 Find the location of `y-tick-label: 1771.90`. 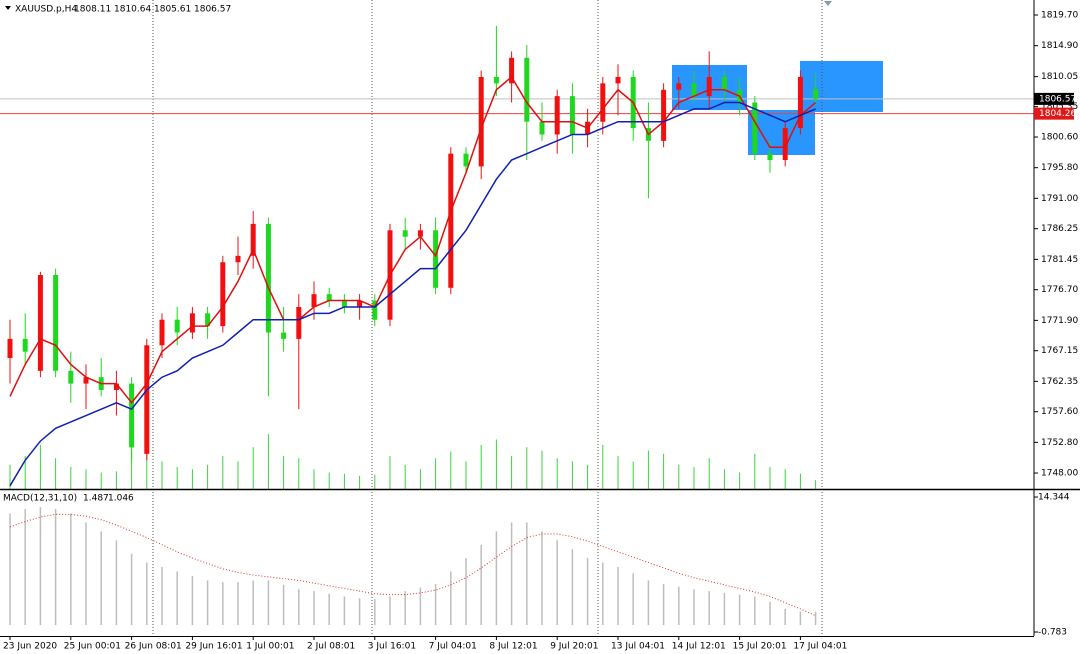

y-tick-label: 1771.90 is located at coordinates (1059, 321).